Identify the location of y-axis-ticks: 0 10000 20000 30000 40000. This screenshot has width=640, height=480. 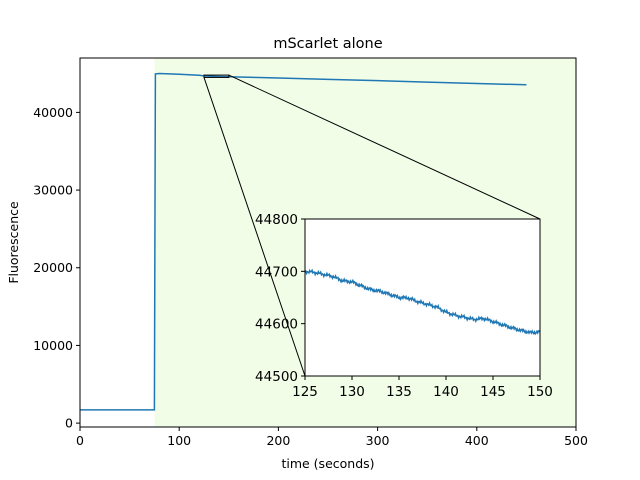
(56, 268).